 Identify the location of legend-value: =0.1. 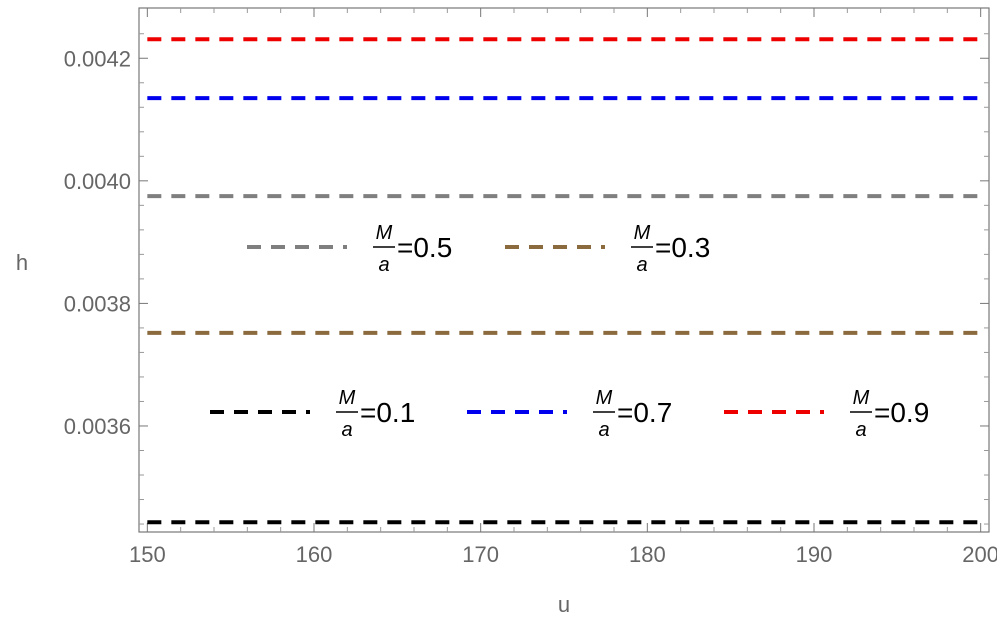
(387, 412).